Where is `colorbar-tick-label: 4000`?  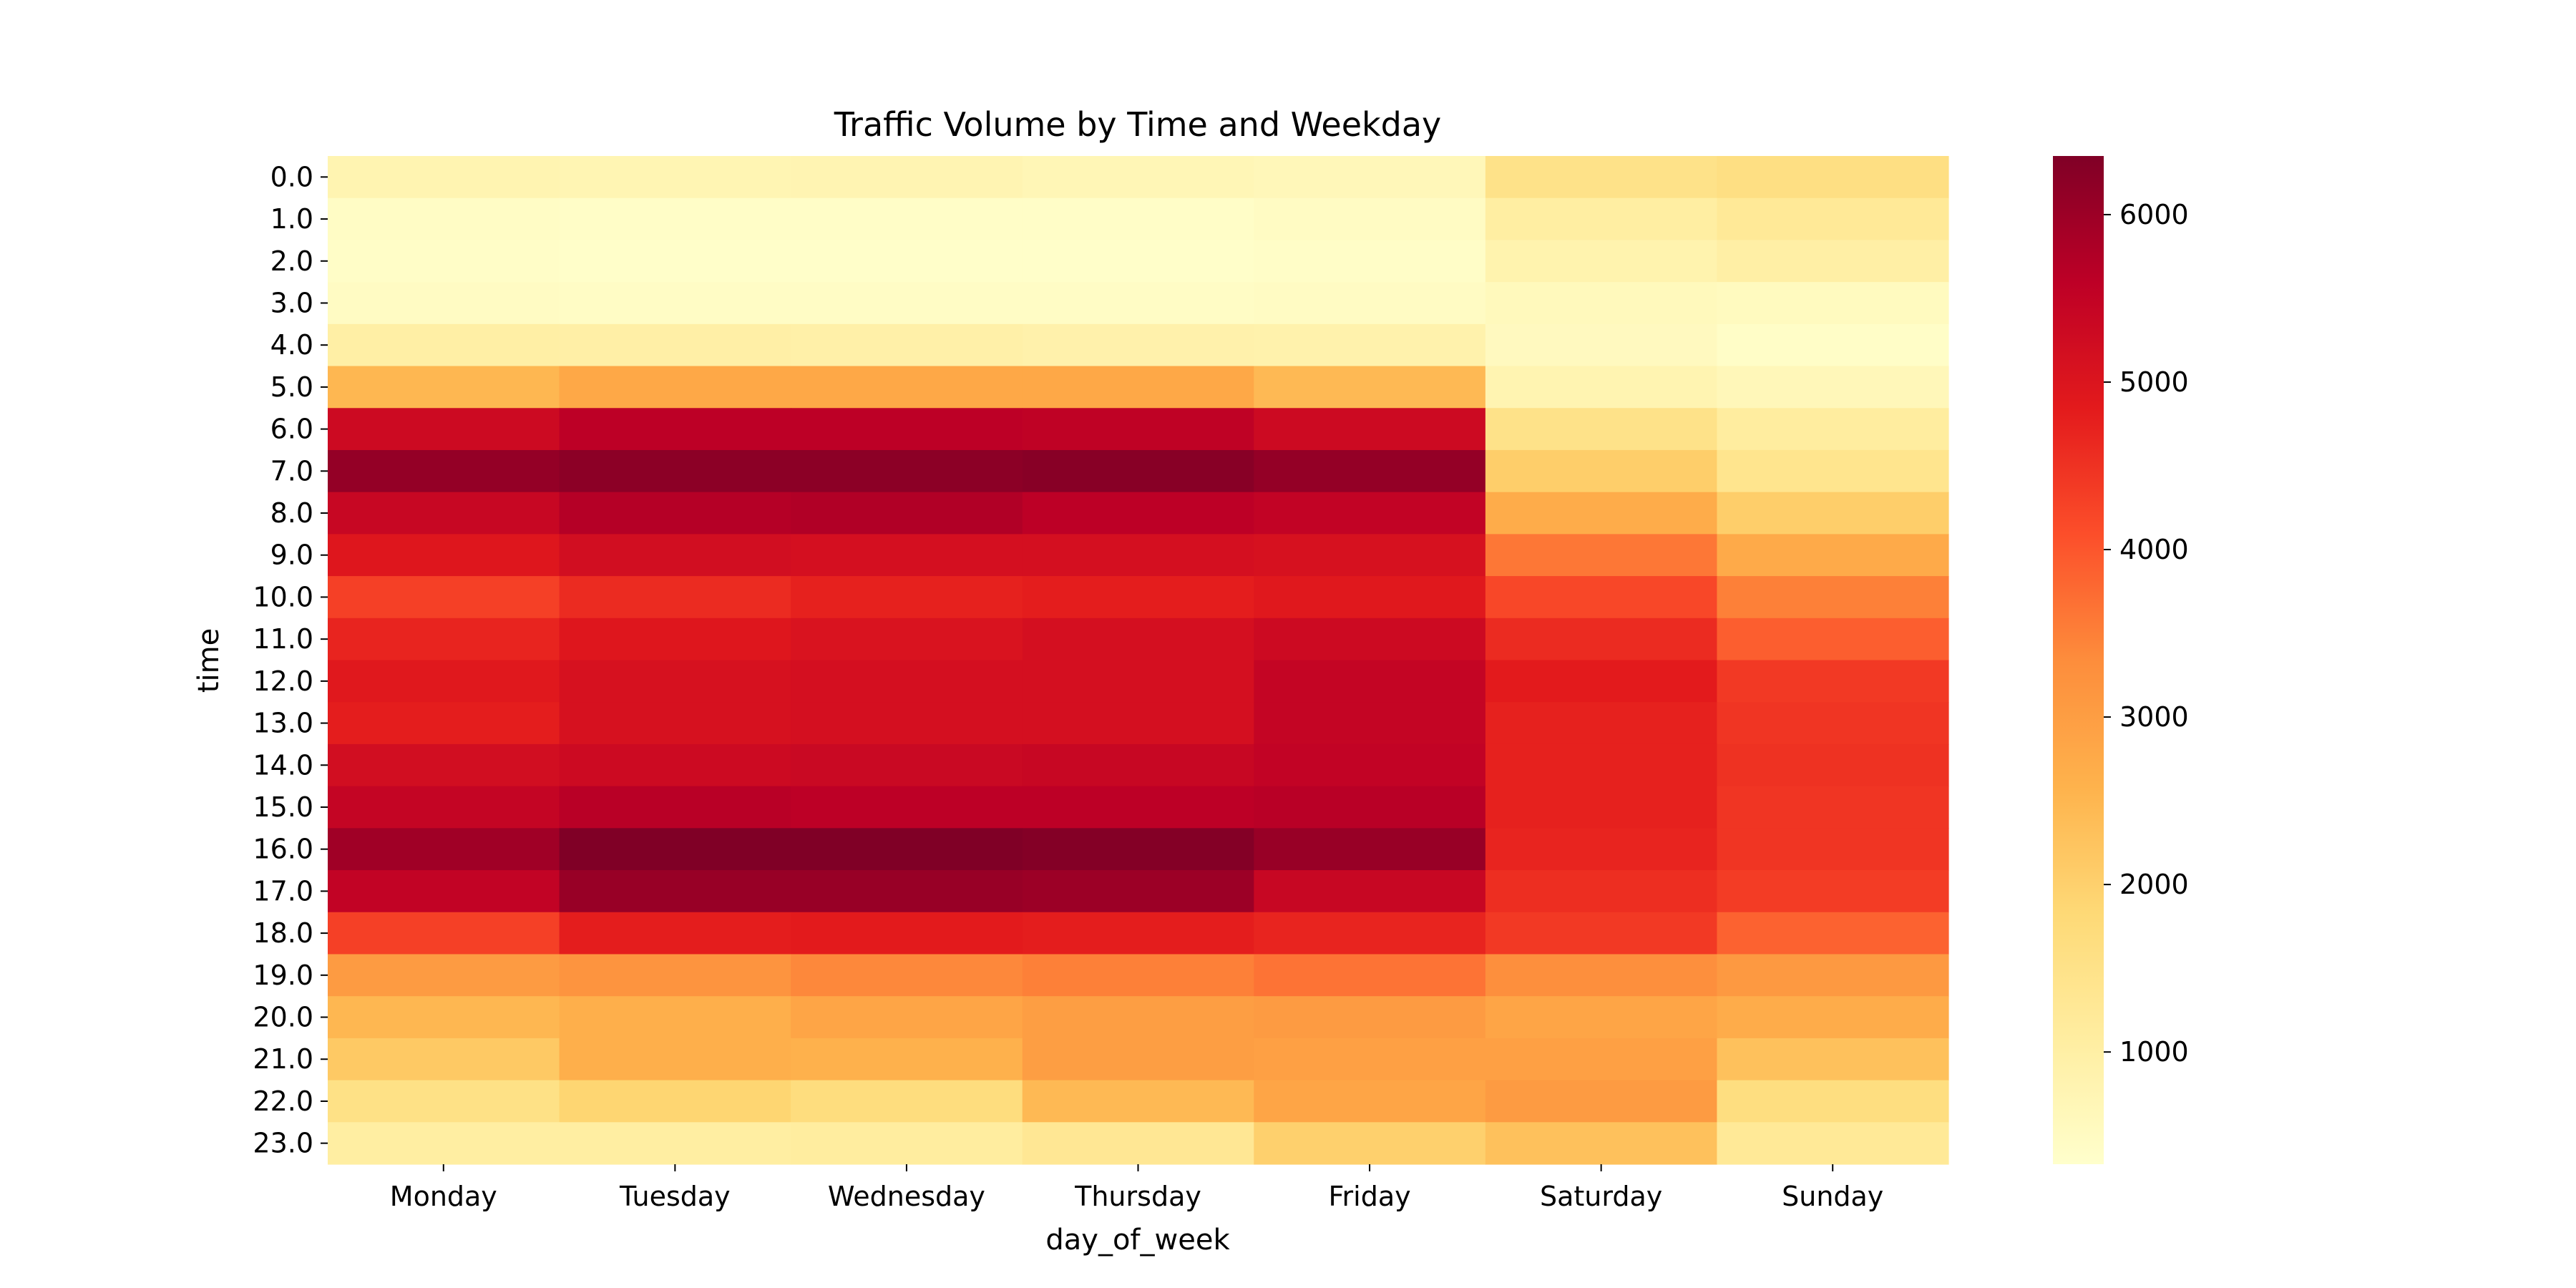 colorbar-tick-label: 4000 is located at coordinates (2154, 549).